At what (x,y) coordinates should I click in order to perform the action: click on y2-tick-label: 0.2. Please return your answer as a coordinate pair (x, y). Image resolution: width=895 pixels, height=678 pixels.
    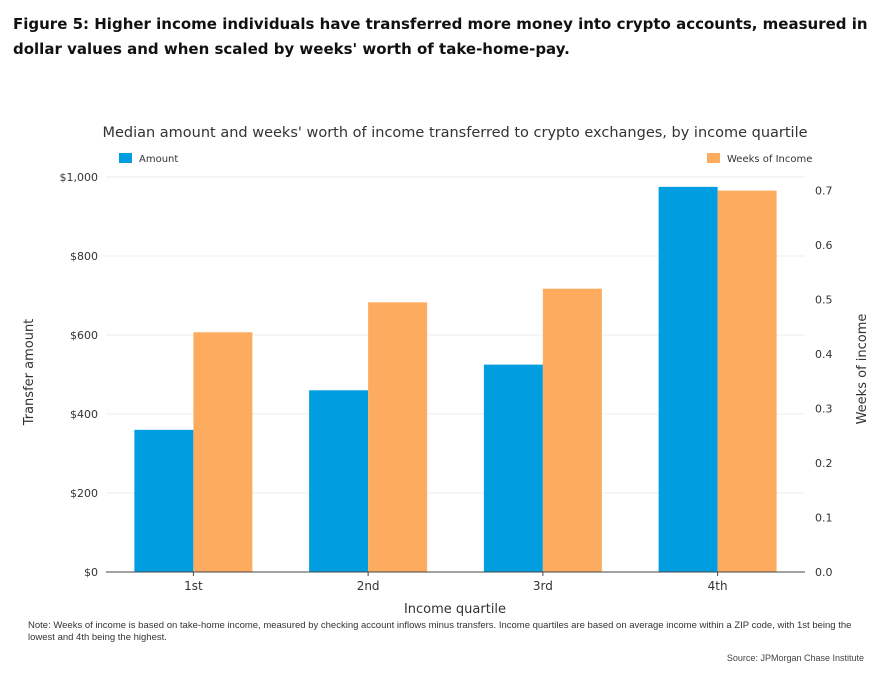
    Looking at the image, I should click on (824, 463).